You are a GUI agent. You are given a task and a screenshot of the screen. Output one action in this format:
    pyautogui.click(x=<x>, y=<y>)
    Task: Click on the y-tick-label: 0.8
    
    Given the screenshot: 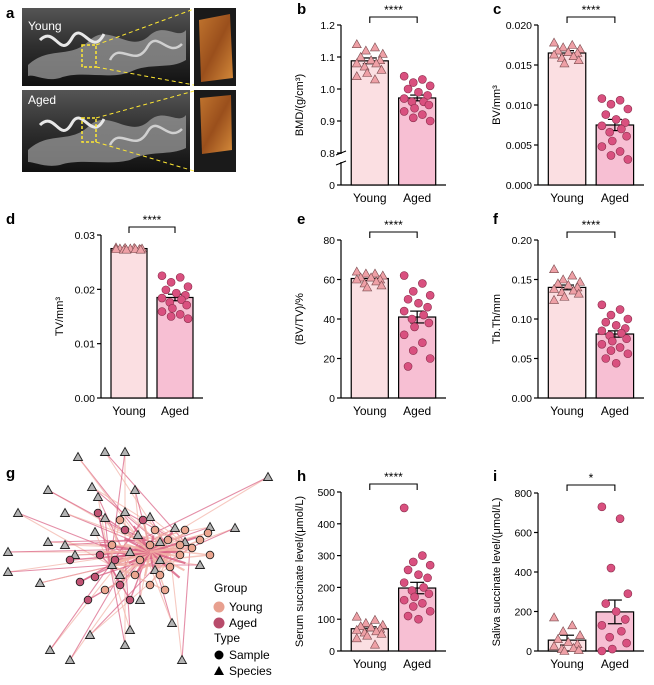 What is the action you would take?
    pyautogui.click(x=327, y=154)
    